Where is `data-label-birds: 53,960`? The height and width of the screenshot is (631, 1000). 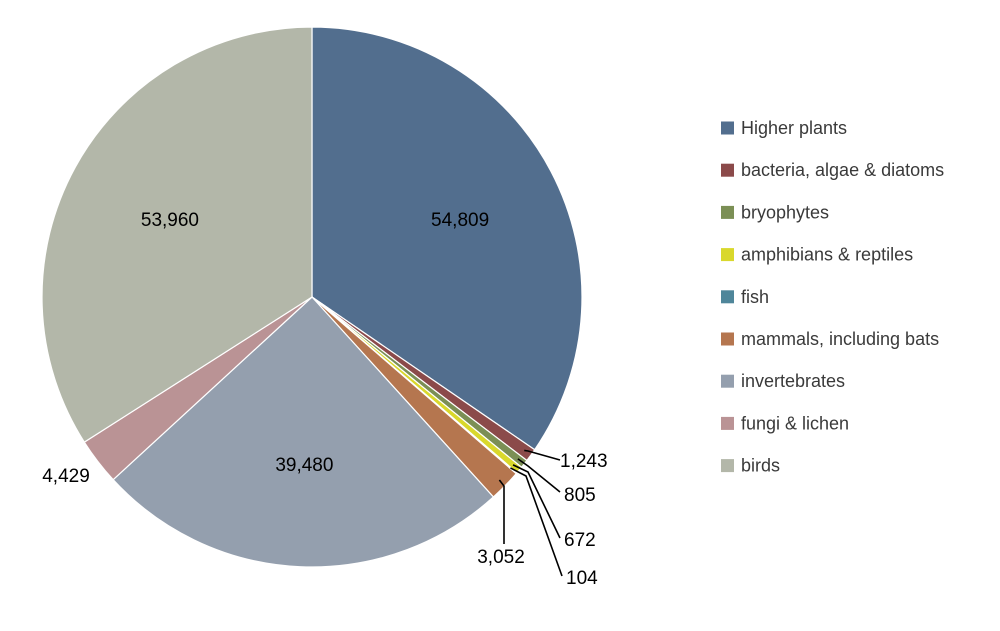
data-label-birds: 53,960 is located at coordinates (170, 220).